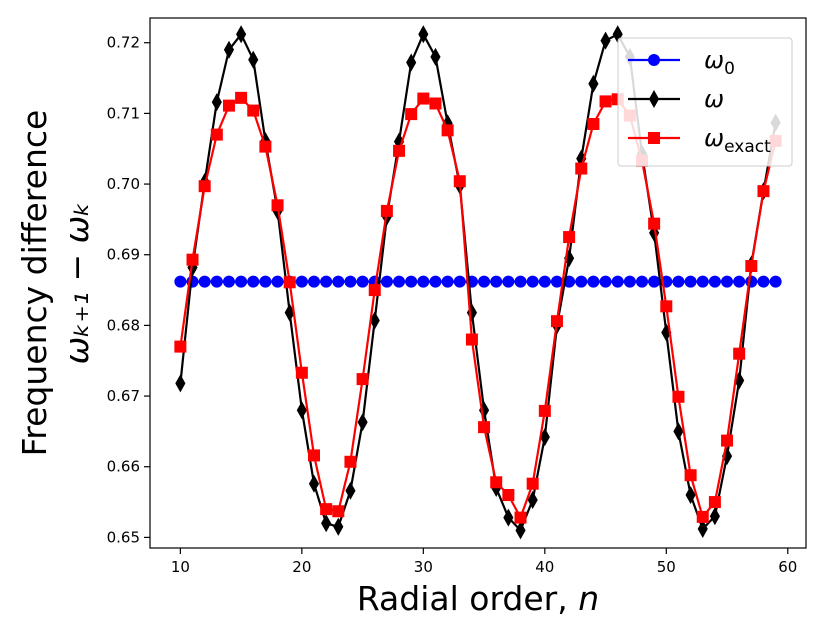 This screenshot has height=622, width=830. I want to click on legend-label: ω0, so click(719, 62).